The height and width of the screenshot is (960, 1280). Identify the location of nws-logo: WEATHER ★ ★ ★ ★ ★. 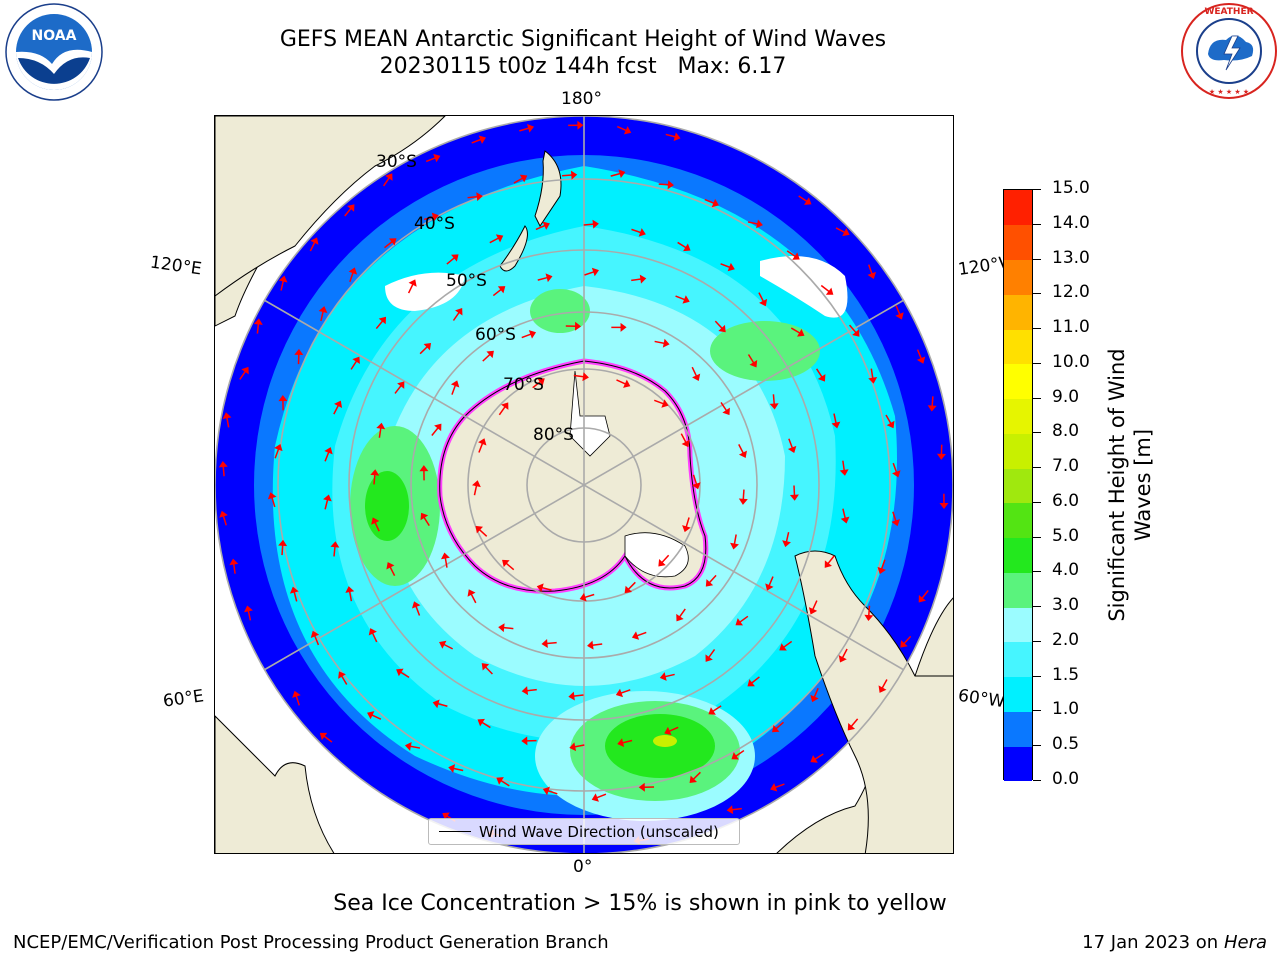
(1229, 51).